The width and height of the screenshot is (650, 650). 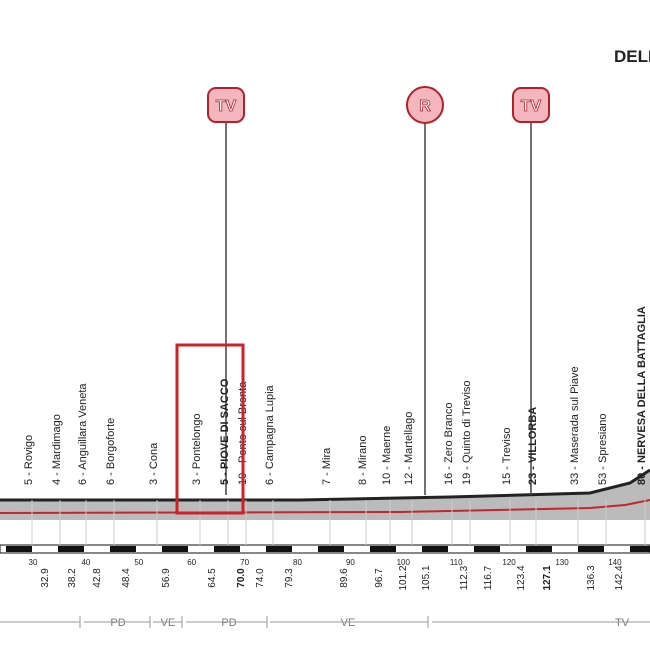 I want to click on town-label: 6 - Campagna Lupia, so click(x=270, y=434).